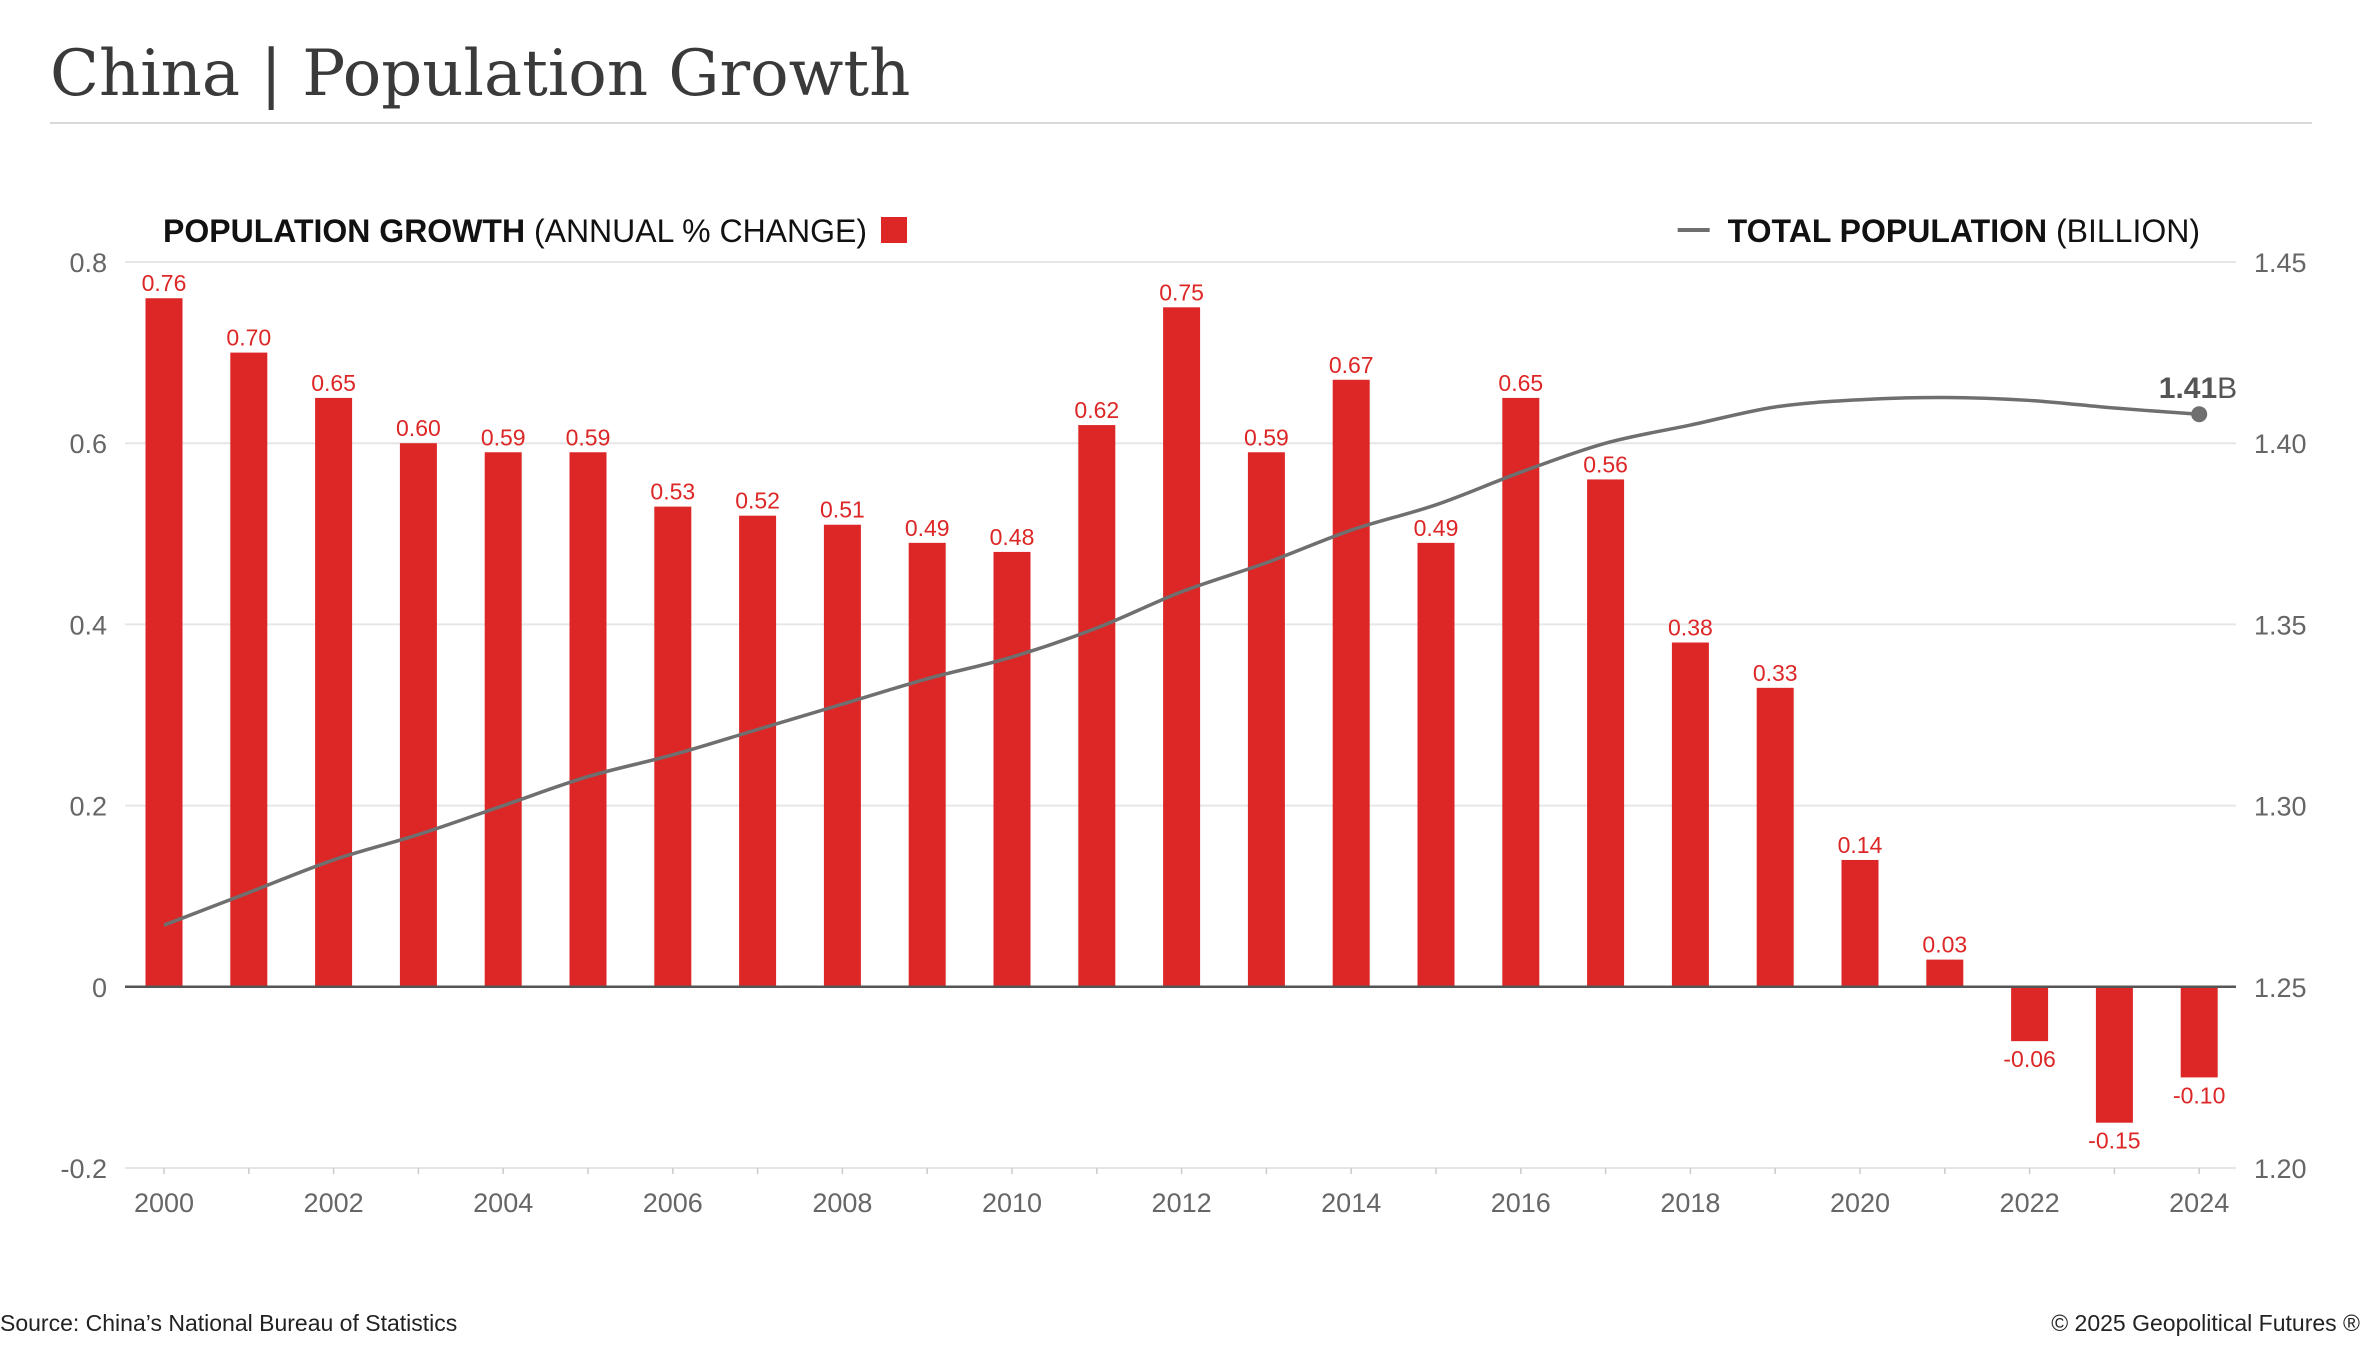 The height and width of the screenshot is (1350, 2374). I want to click on bar-value-label: -0.10, so click(2199, 1095).